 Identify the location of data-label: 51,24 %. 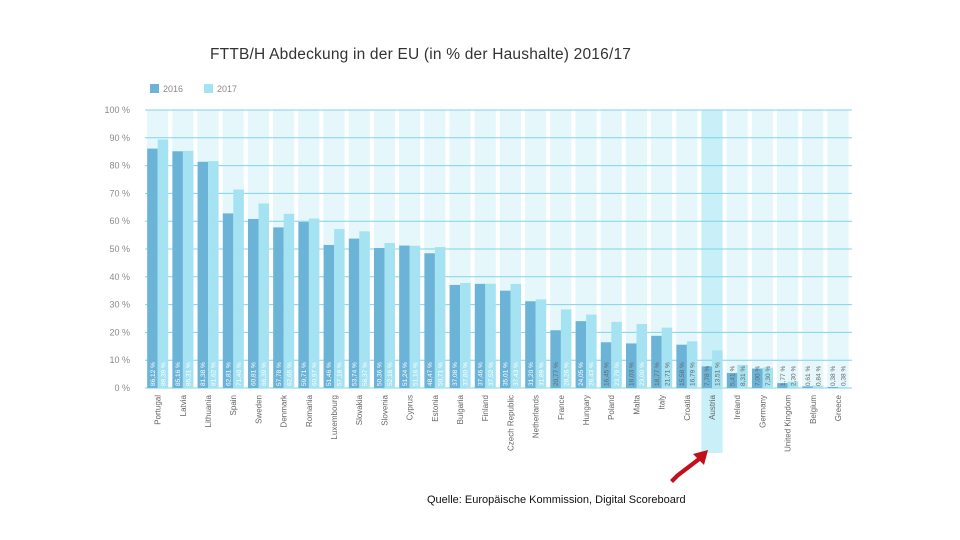
(405, 374).